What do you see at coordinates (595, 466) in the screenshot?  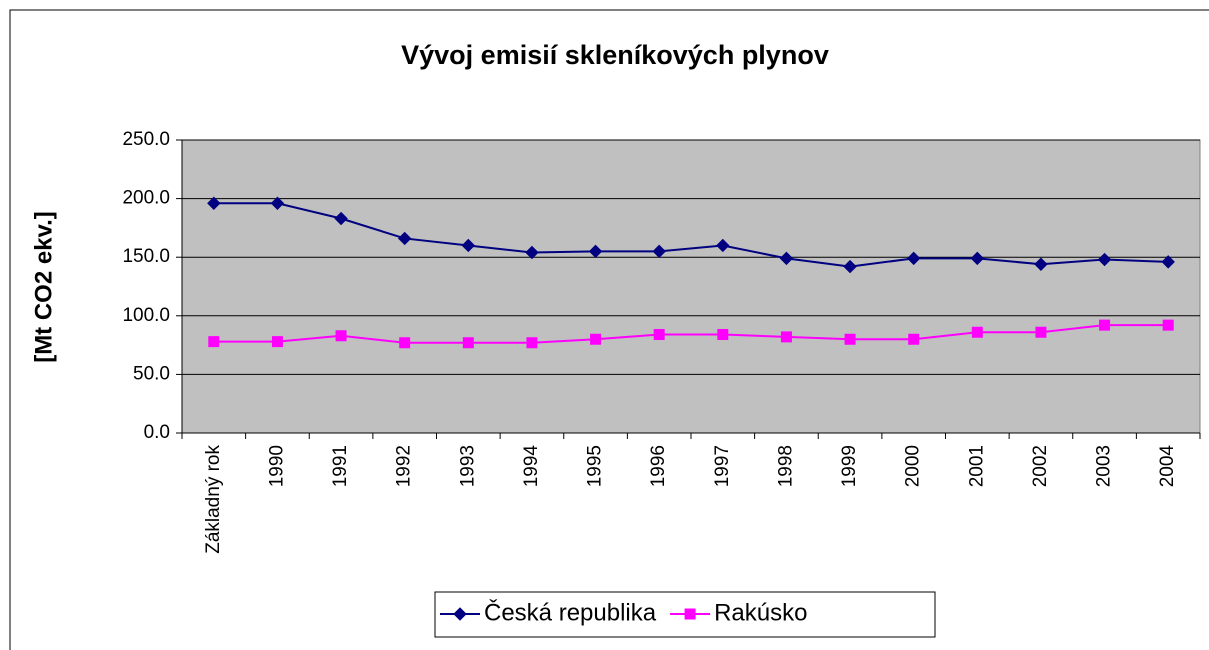 I see `x-tick-label: 1995` at bounding box center [595, 466].